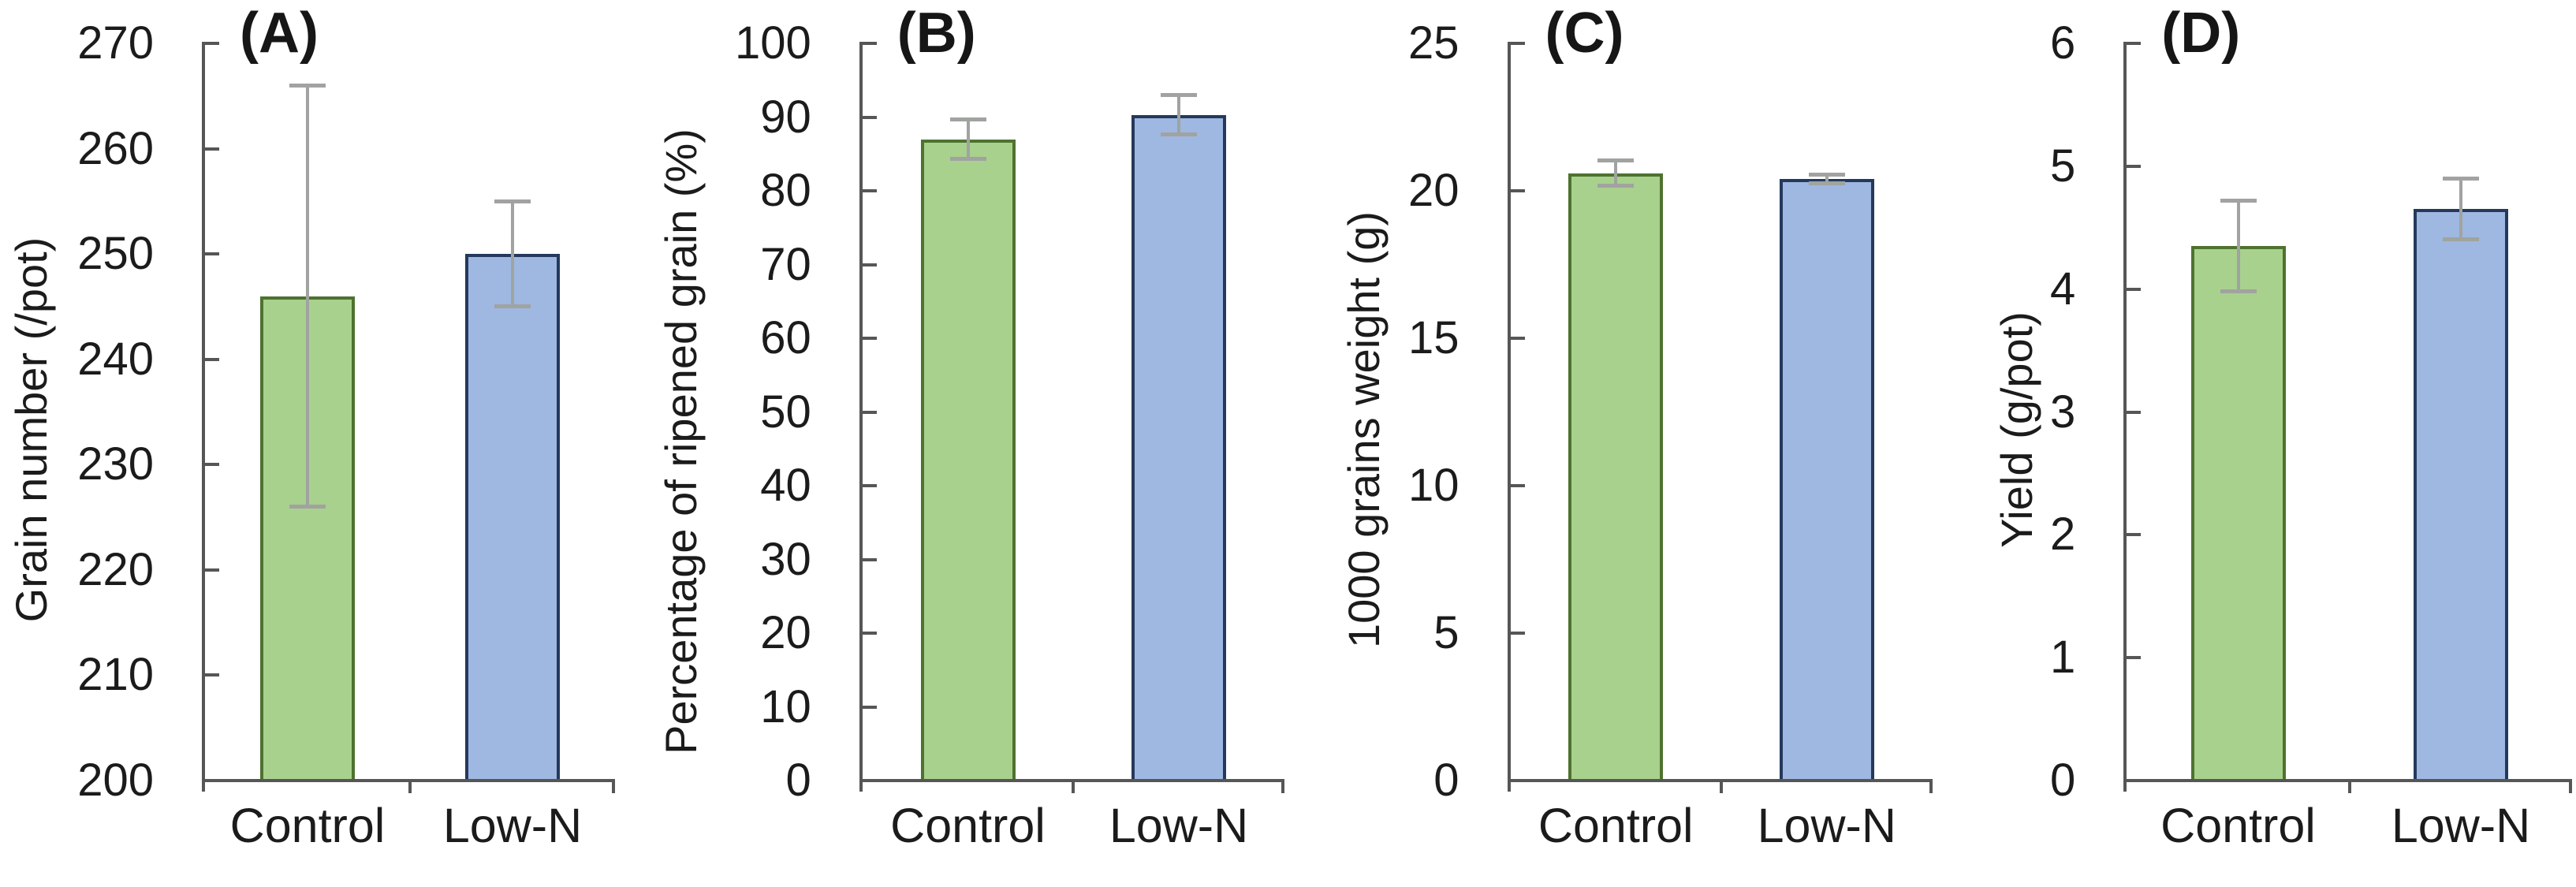 This screenshot has height=887, width=2576. Describe the element at coordinates (116, 780) in the screenshot. I see `y-tick-label: 200` at that location.